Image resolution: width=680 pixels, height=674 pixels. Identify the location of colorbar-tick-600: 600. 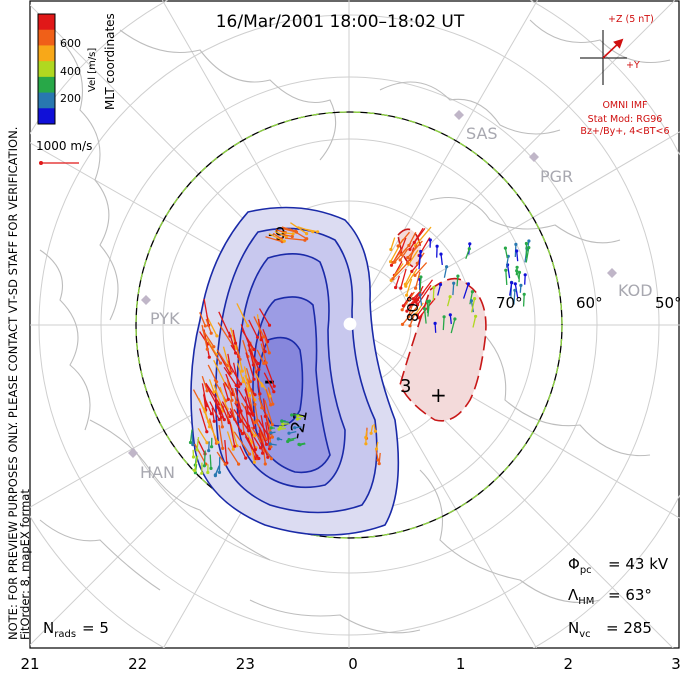
(70, 43).